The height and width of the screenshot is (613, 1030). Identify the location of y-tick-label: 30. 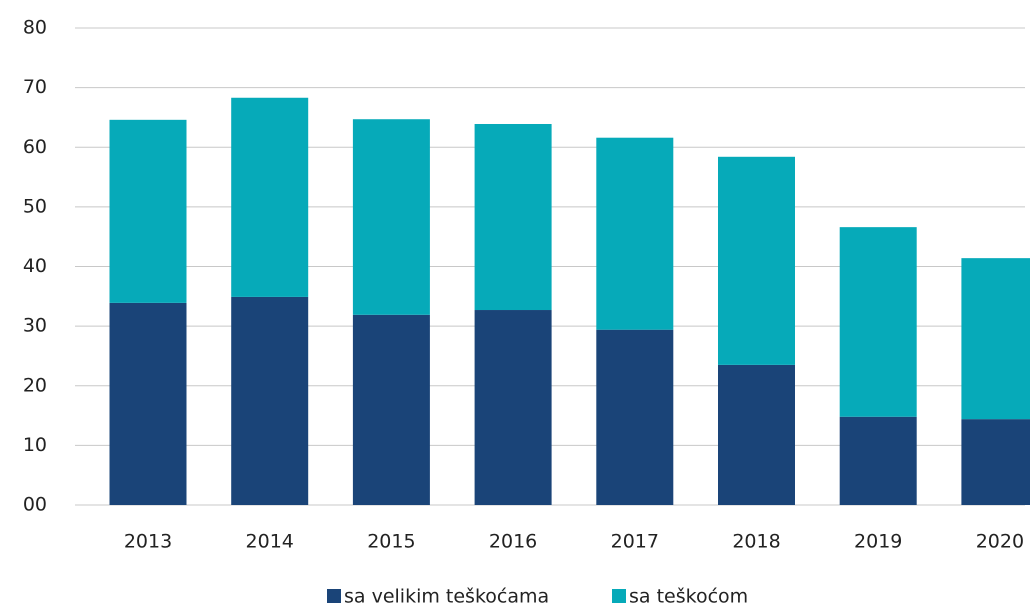
(35, 326).